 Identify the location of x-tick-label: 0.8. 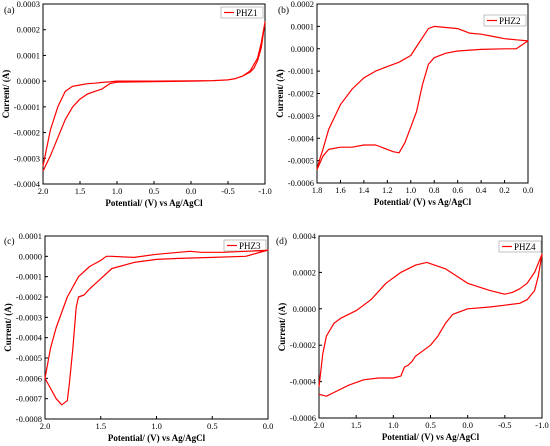
(434, 190).